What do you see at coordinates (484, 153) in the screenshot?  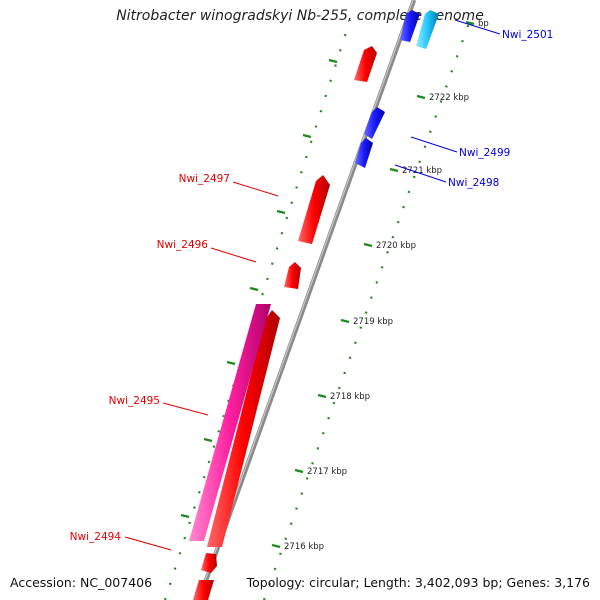 I see `gene-label: Nwi_2499` at bounding box center [484, 153].